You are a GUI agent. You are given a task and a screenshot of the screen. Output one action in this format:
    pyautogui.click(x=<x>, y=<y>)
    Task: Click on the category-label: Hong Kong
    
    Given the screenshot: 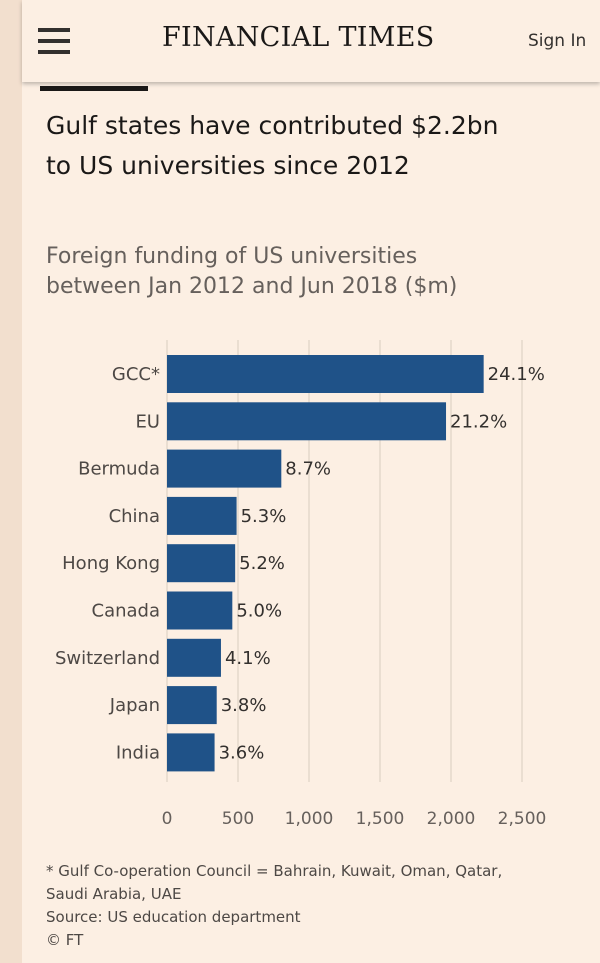 What is the action you would take?
    pyautogui.click(x=111, y=563)
    